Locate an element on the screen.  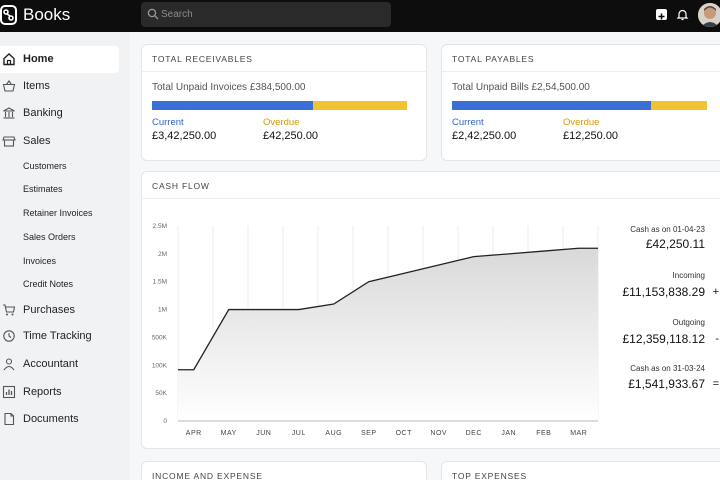
sidebar-item-accountant: Accountant is located at coordinates (59, 364).